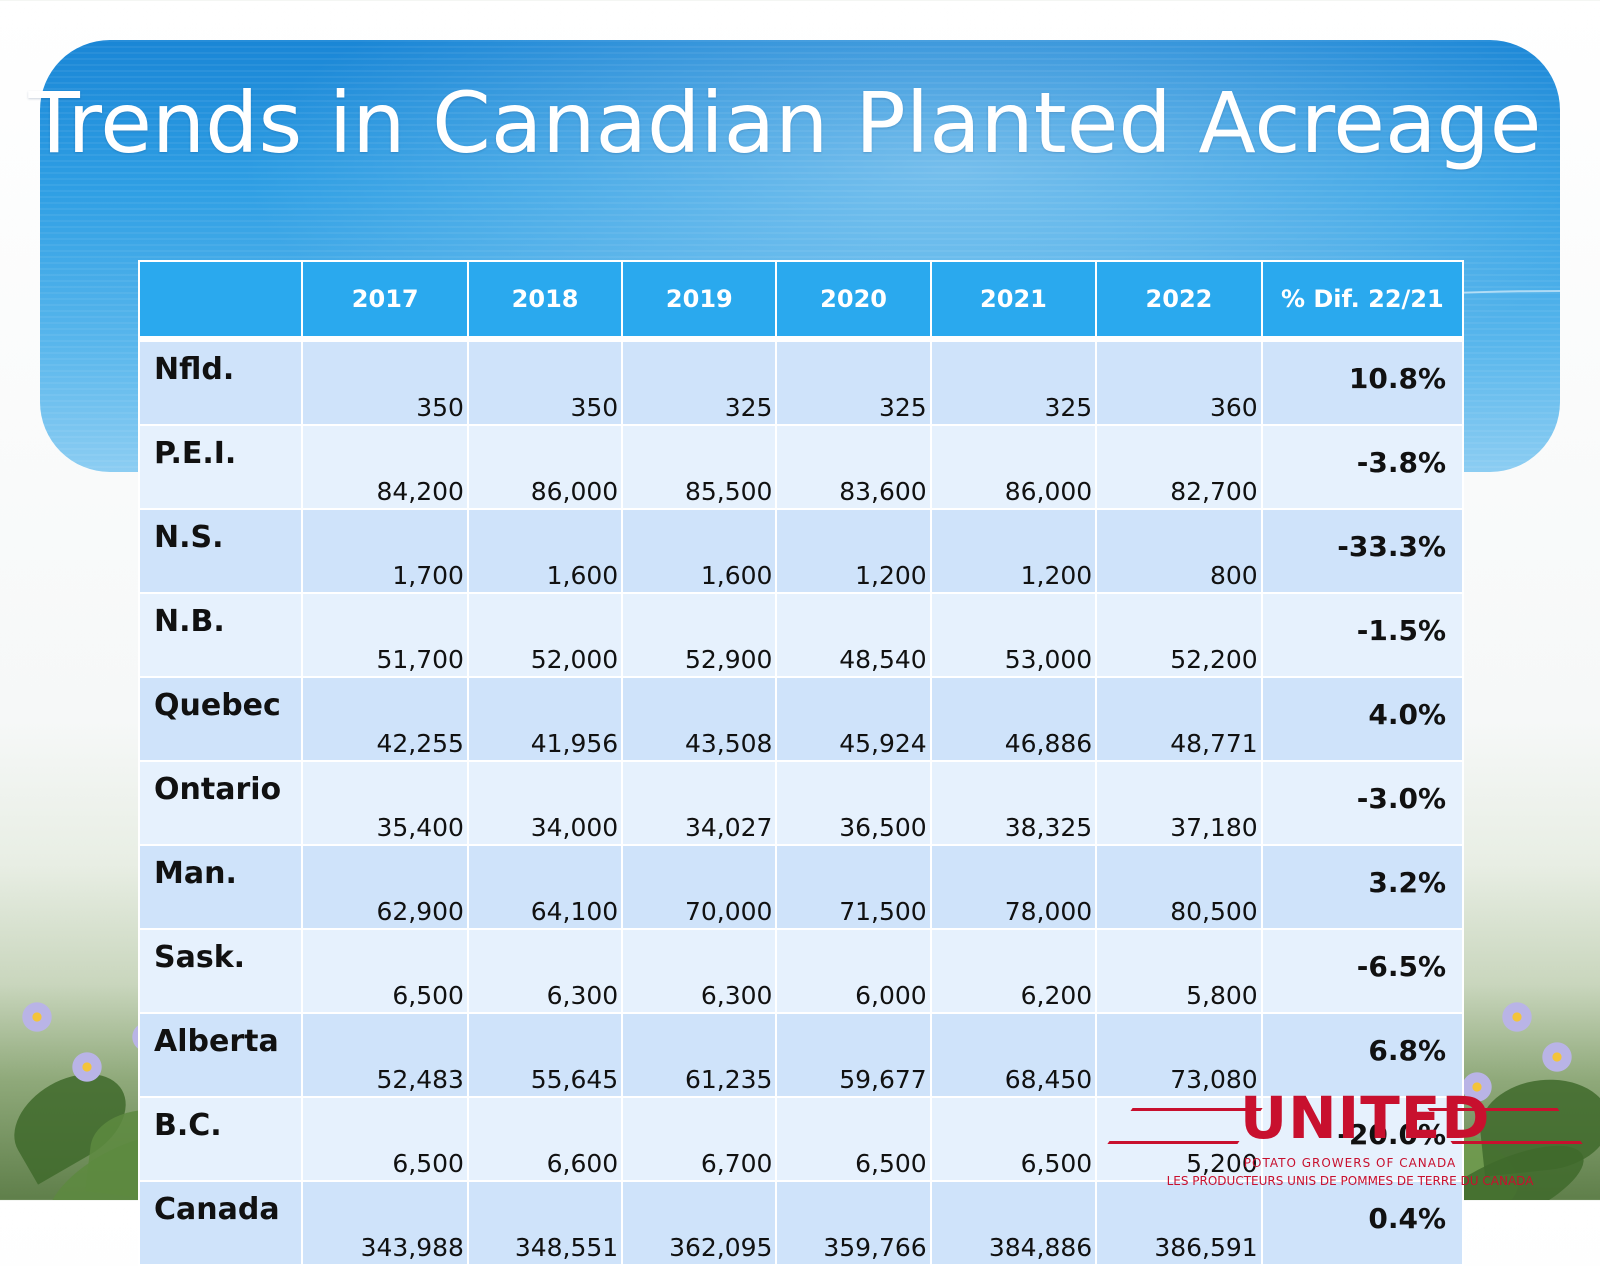 The height and width of the screenshot is (1266, 1600). I want to click on acreage-cell: 43,508, so click(699, 719).